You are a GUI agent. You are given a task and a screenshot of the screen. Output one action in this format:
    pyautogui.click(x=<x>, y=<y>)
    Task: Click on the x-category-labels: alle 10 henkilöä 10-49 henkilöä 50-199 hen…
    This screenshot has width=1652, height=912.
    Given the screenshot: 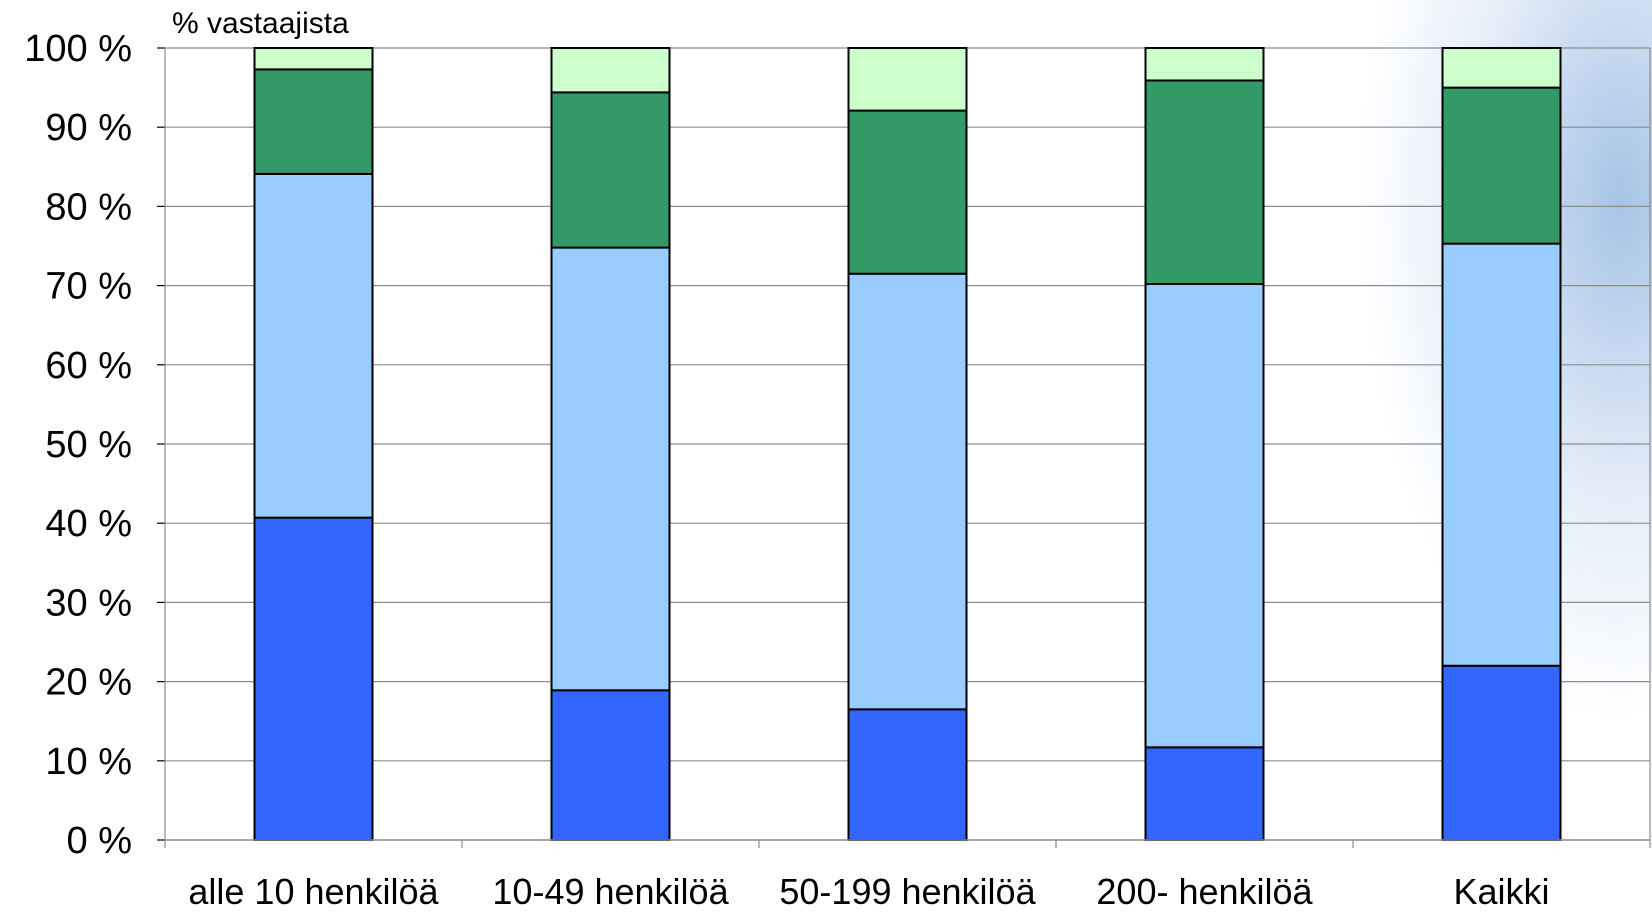 What is the action you would take?
    pyautogui.click(x=868, y=891)
    